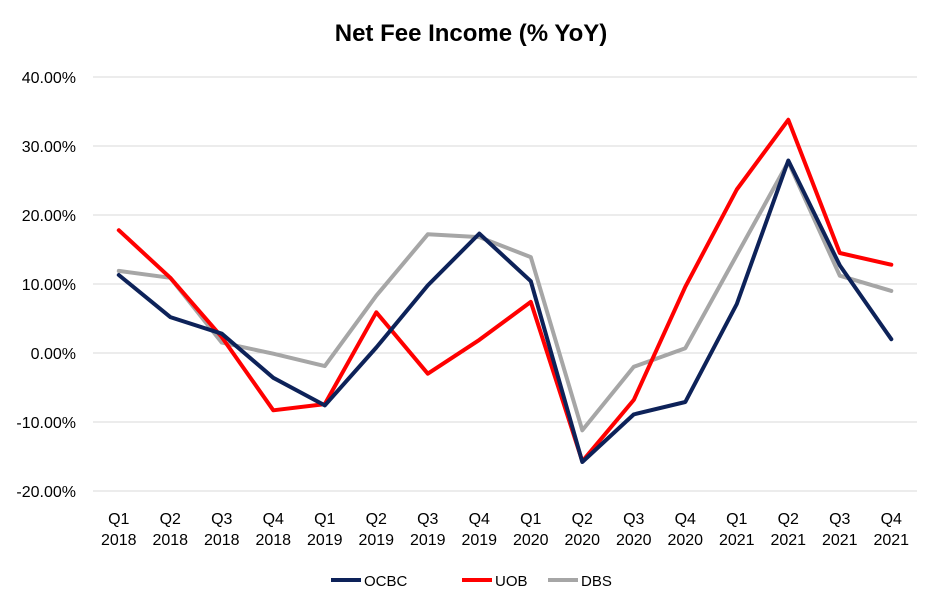 This screenshot has height=611, width=942. Describe the element at coordinates (46, 492) in the screenshot. I see `y-tick-label: -20.00%` at that location.